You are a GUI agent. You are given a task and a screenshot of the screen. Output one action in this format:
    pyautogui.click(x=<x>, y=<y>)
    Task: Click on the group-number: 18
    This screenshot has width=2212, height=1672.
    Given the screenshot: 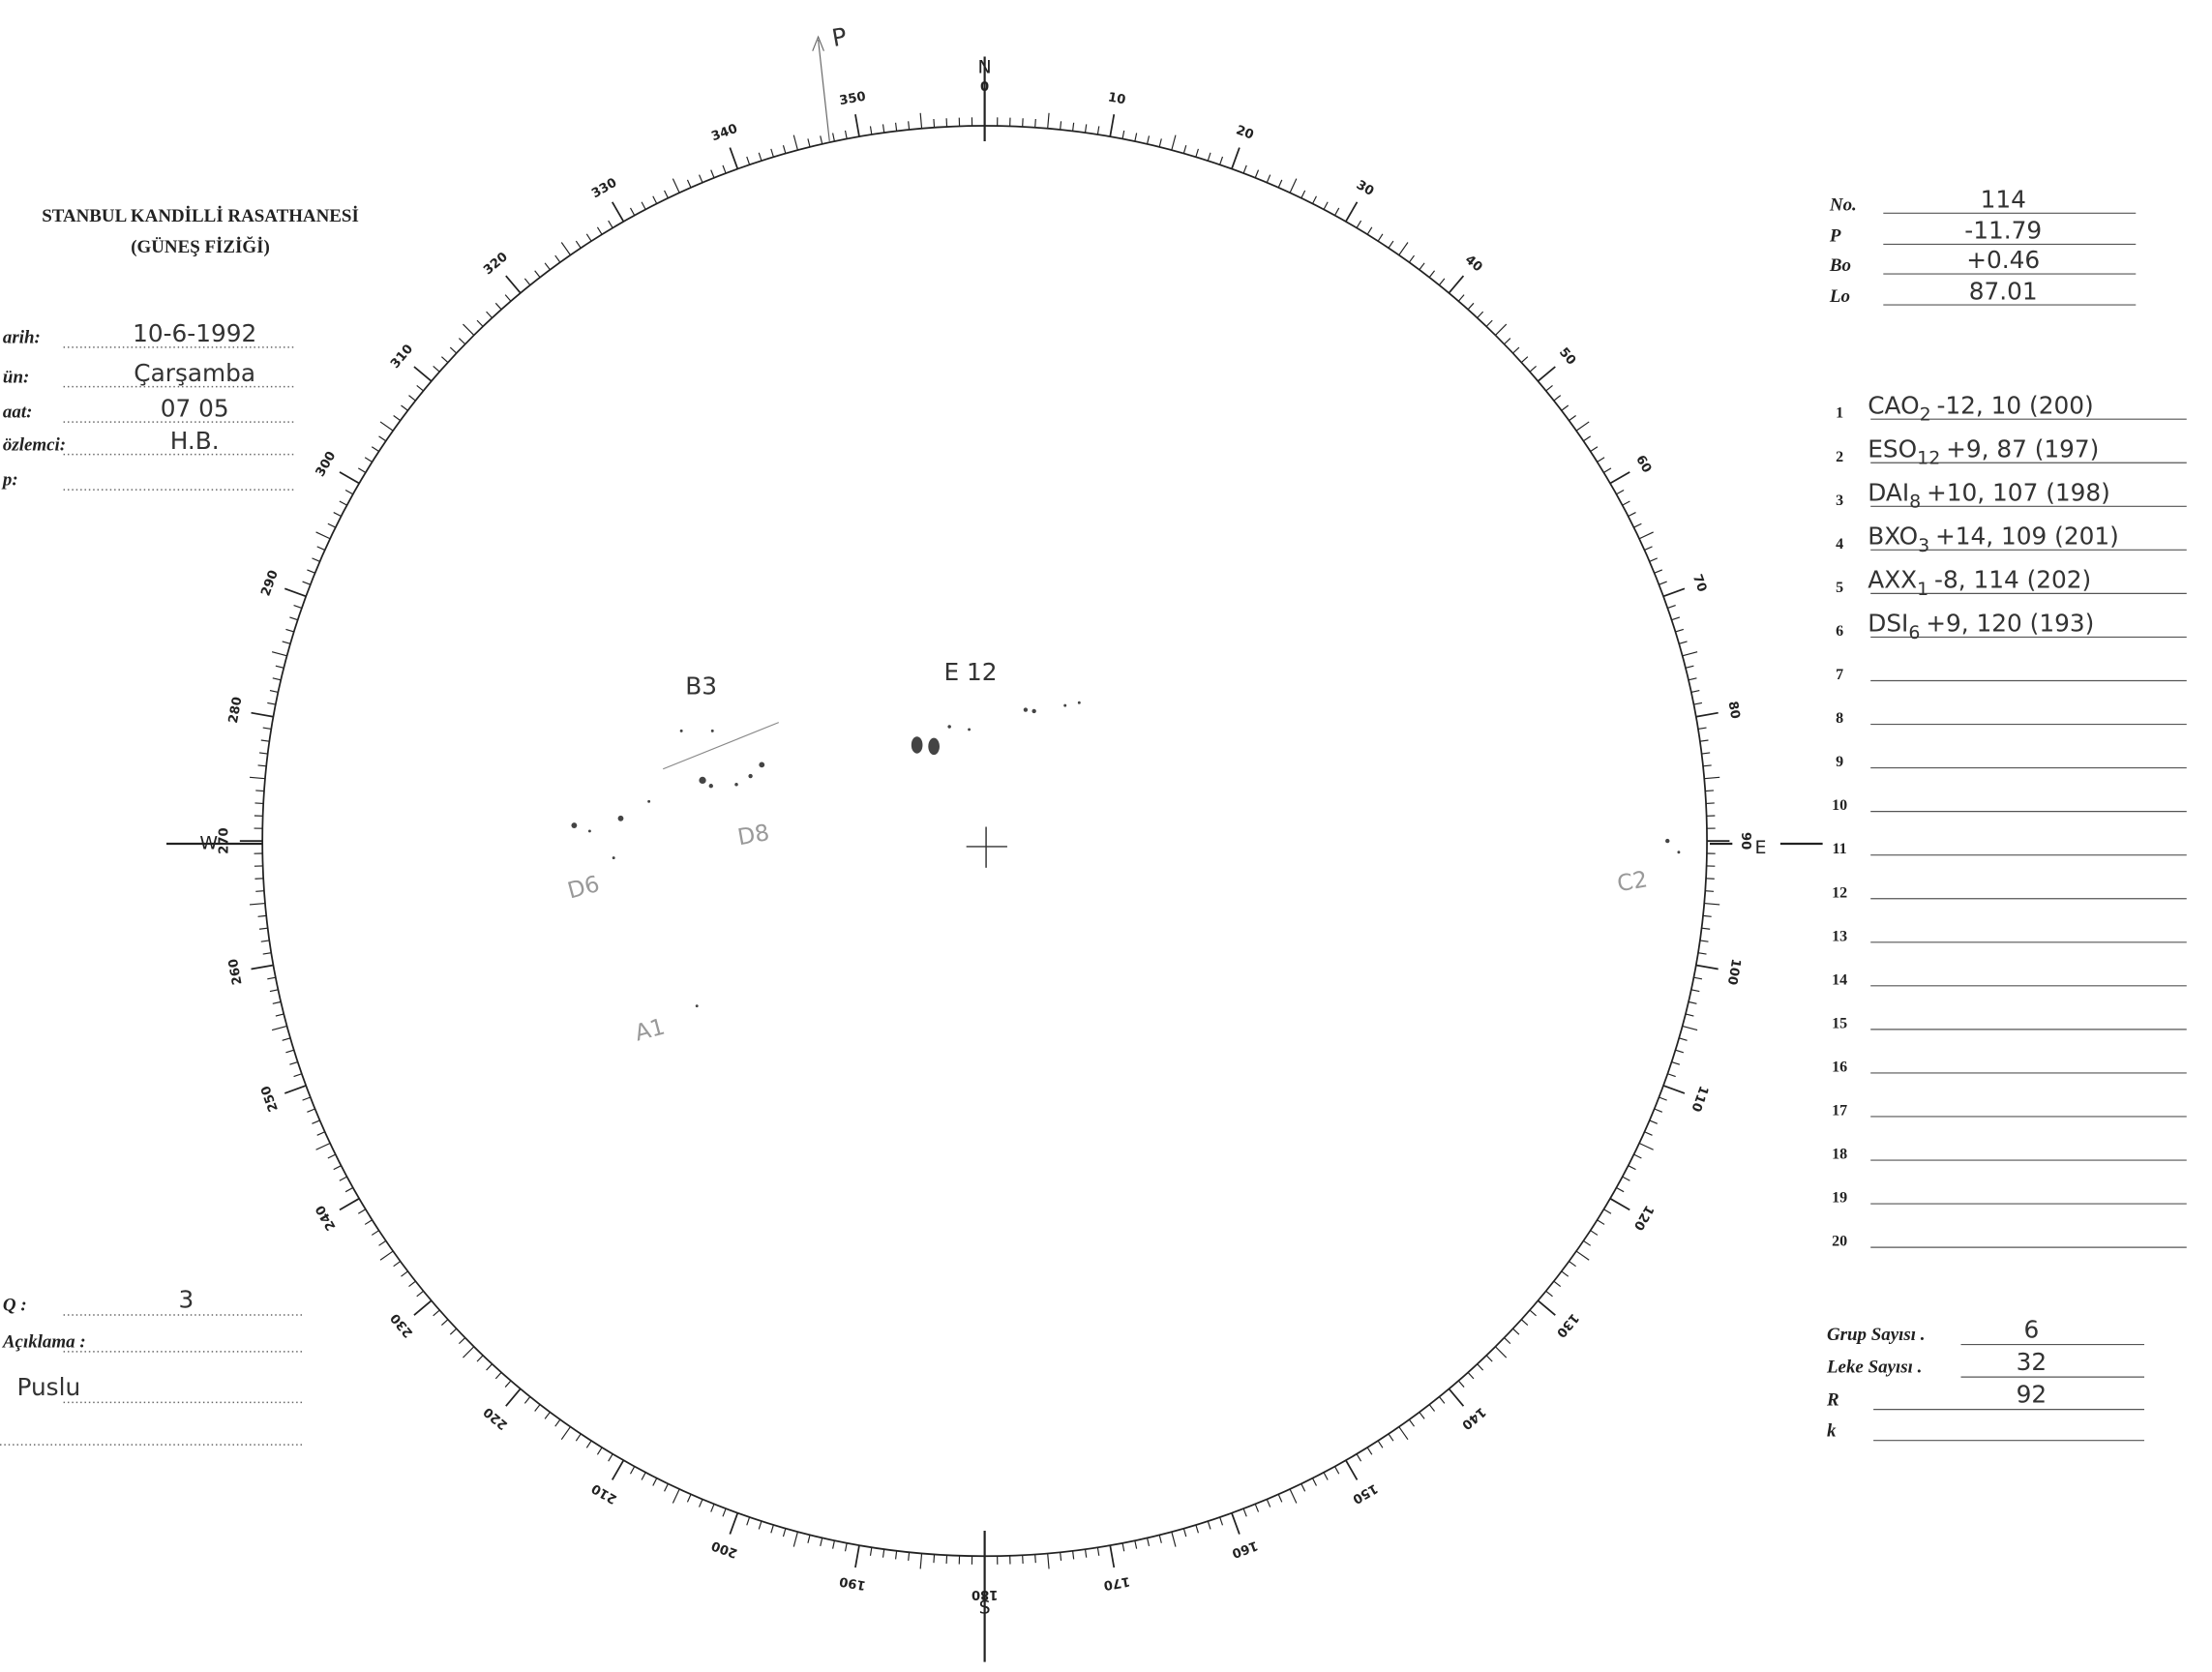 What is the action you would take?
    pyautogui.click(x=1839, y=1155)
    